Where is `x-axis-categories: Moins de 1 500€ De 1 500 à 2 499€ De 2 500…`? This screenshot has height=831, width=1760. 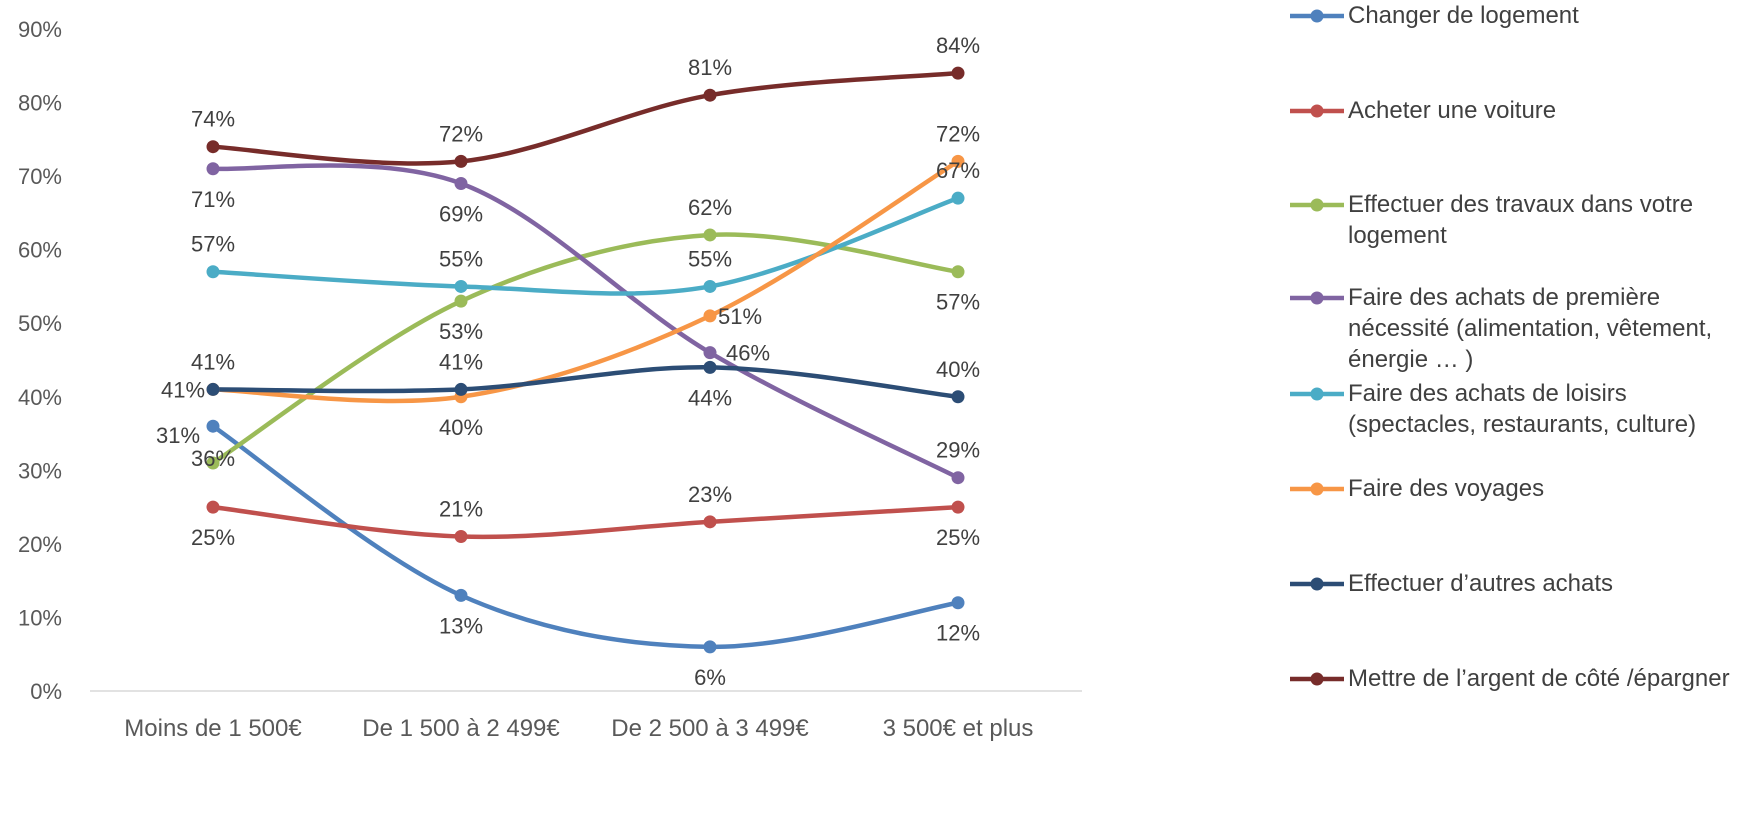 x-axis-categories: Moins de 1 500€ De 1 500 à 2 499€ De 2 500… is located at coordinates (578, 728).